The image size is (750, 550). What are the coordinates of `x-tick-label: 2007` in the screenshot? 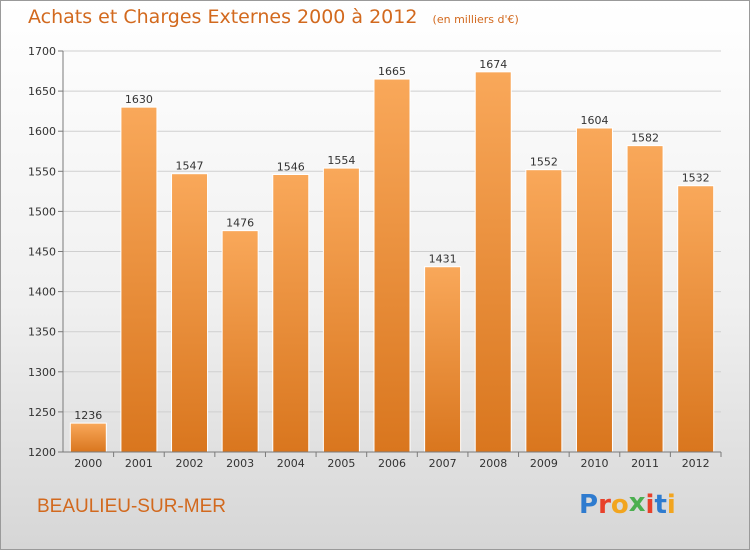 It's located at (443, 463).